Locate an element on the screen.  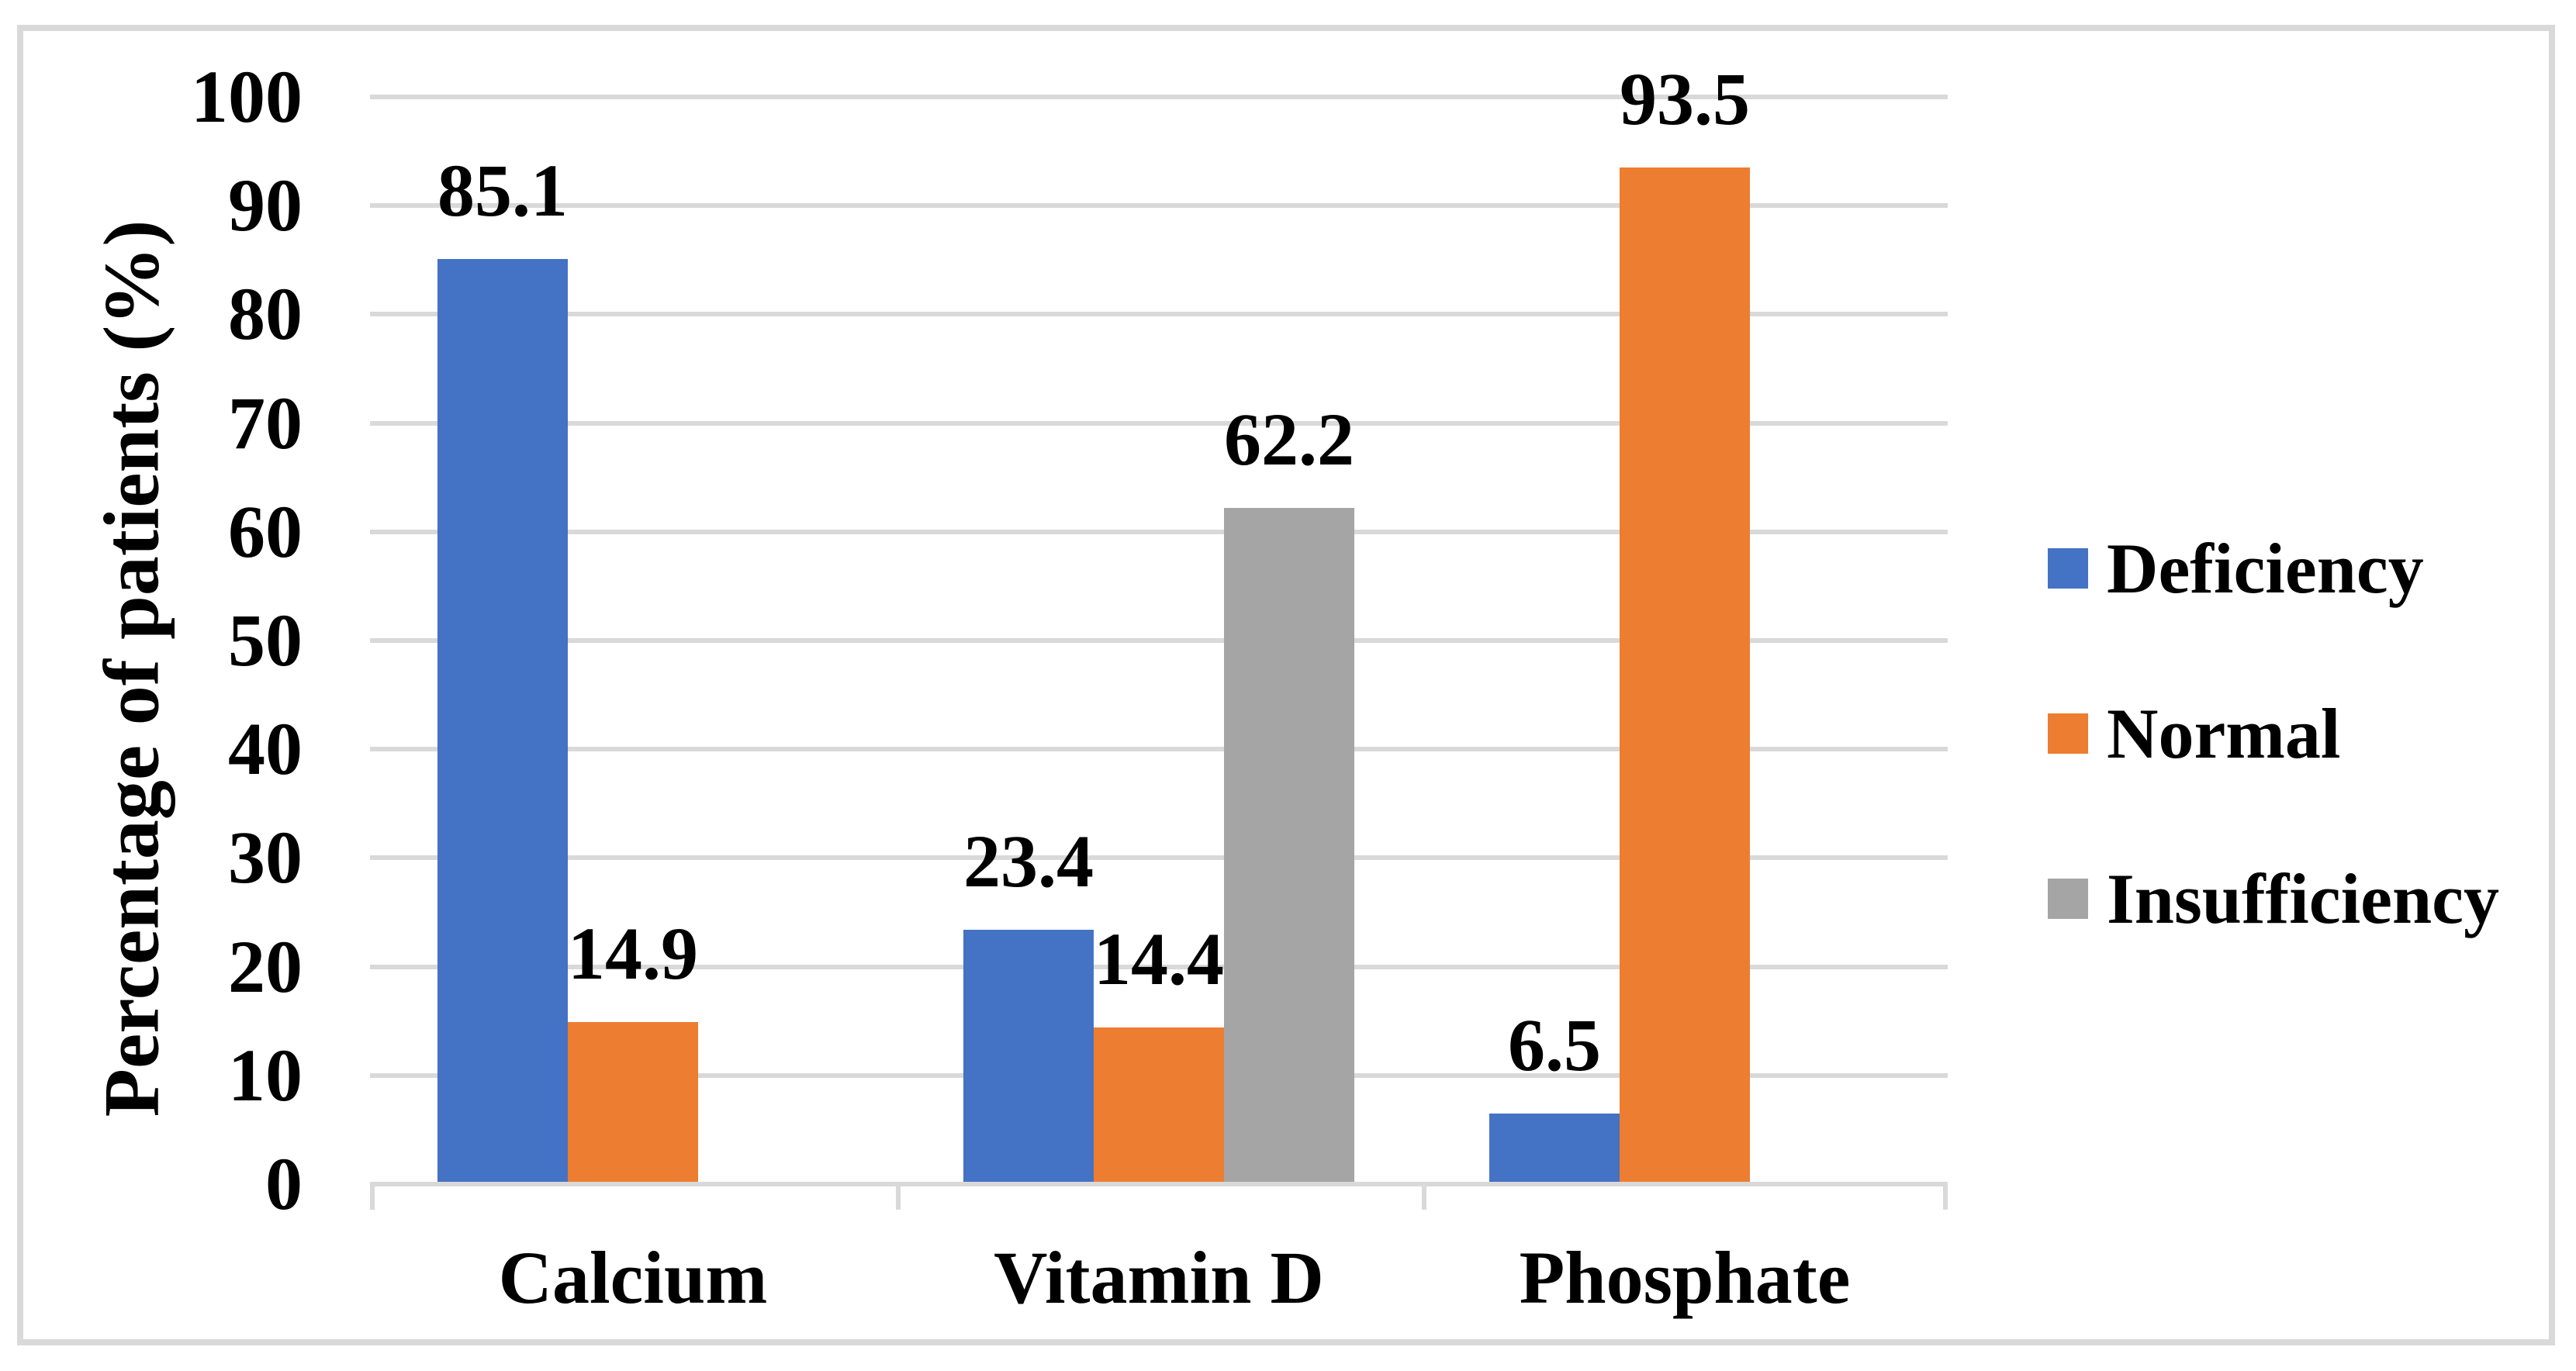
bar-value-label-vitamin-d-insufficiency: 62.2 is located at coordinates (1289, 439).